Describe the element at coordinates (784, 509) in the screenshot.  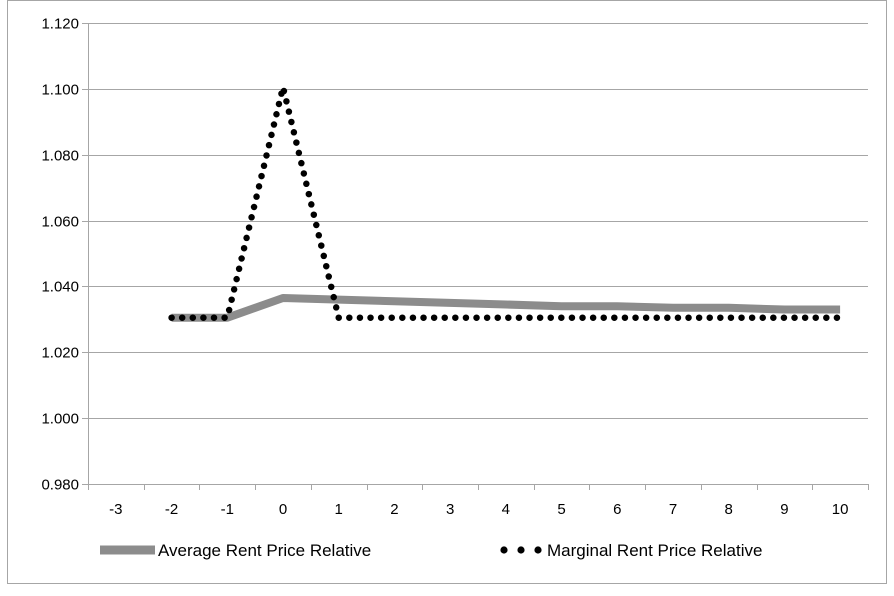
I see `x-tick-label: 9` at that location.